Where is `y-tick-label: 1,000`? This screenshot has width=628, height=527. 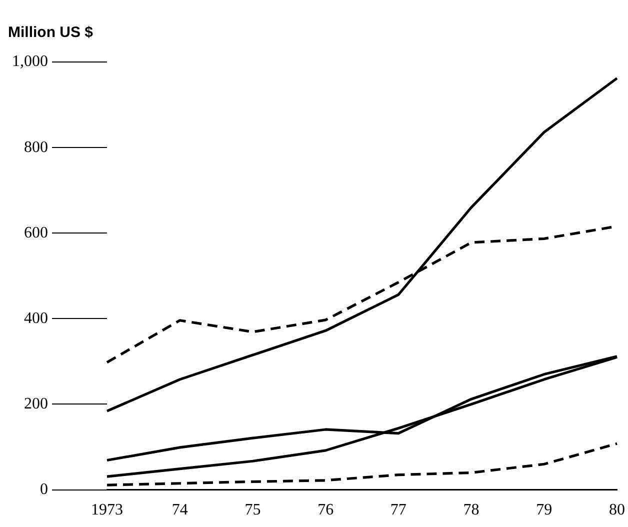
y-tick-label: 1,000 is located at coordinates (30, 61).